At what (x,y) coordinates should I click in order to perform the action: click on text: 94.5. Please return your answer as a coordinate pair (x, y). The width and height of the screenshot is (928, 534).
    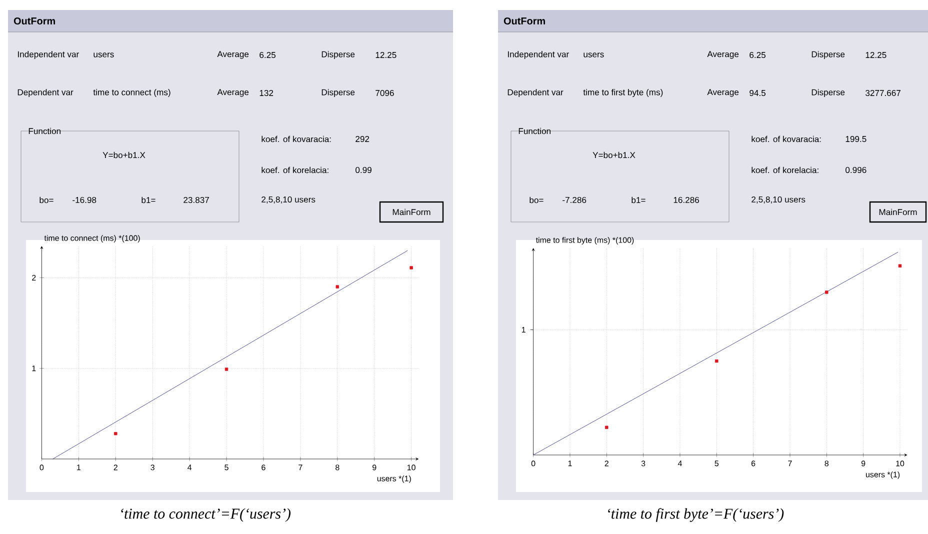
    Looking at the image, I should click on (758, 93).